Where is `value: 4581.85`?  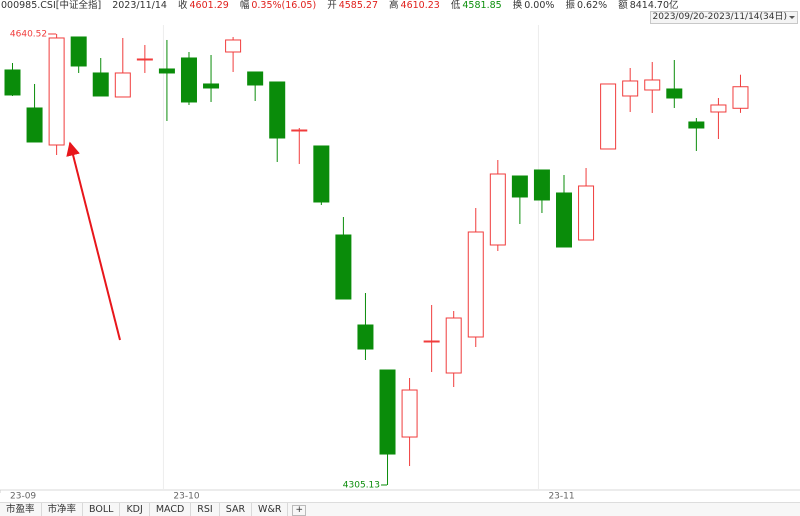 value: 4581.85 is located at coordinates (482, 5).